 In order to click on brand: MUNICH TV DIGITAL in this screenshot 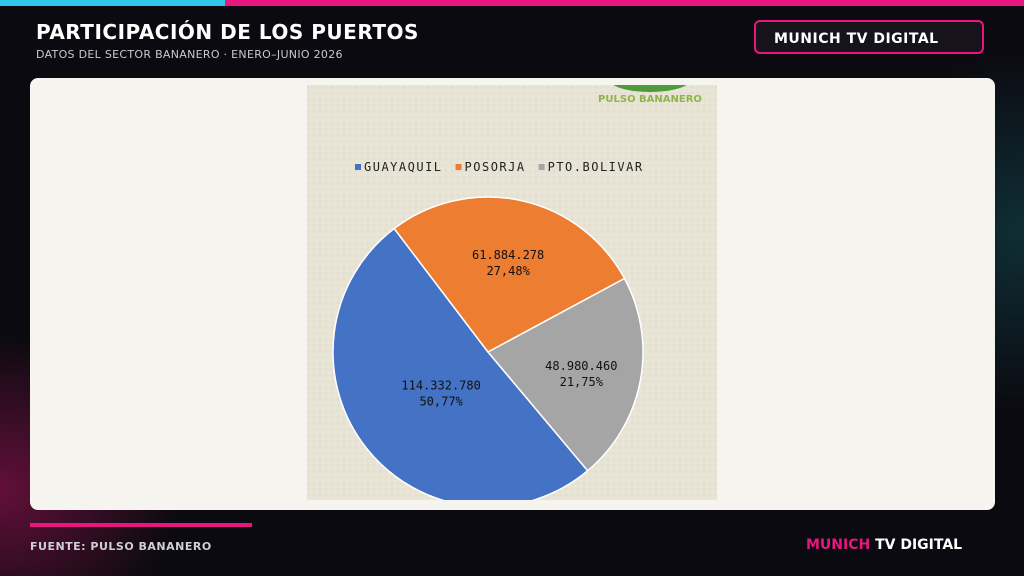, I will do `click(869, 37)`.